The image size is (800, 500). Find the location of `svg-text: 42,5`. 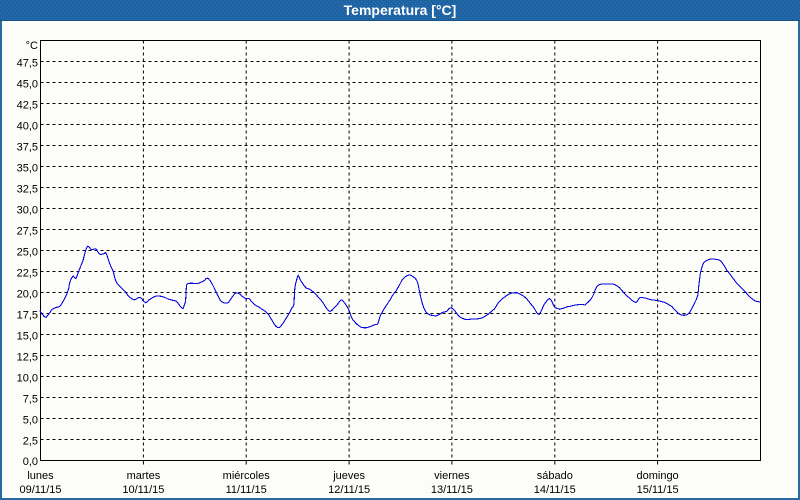

svg-text: 42,5 is located at coordinates (27, 106).